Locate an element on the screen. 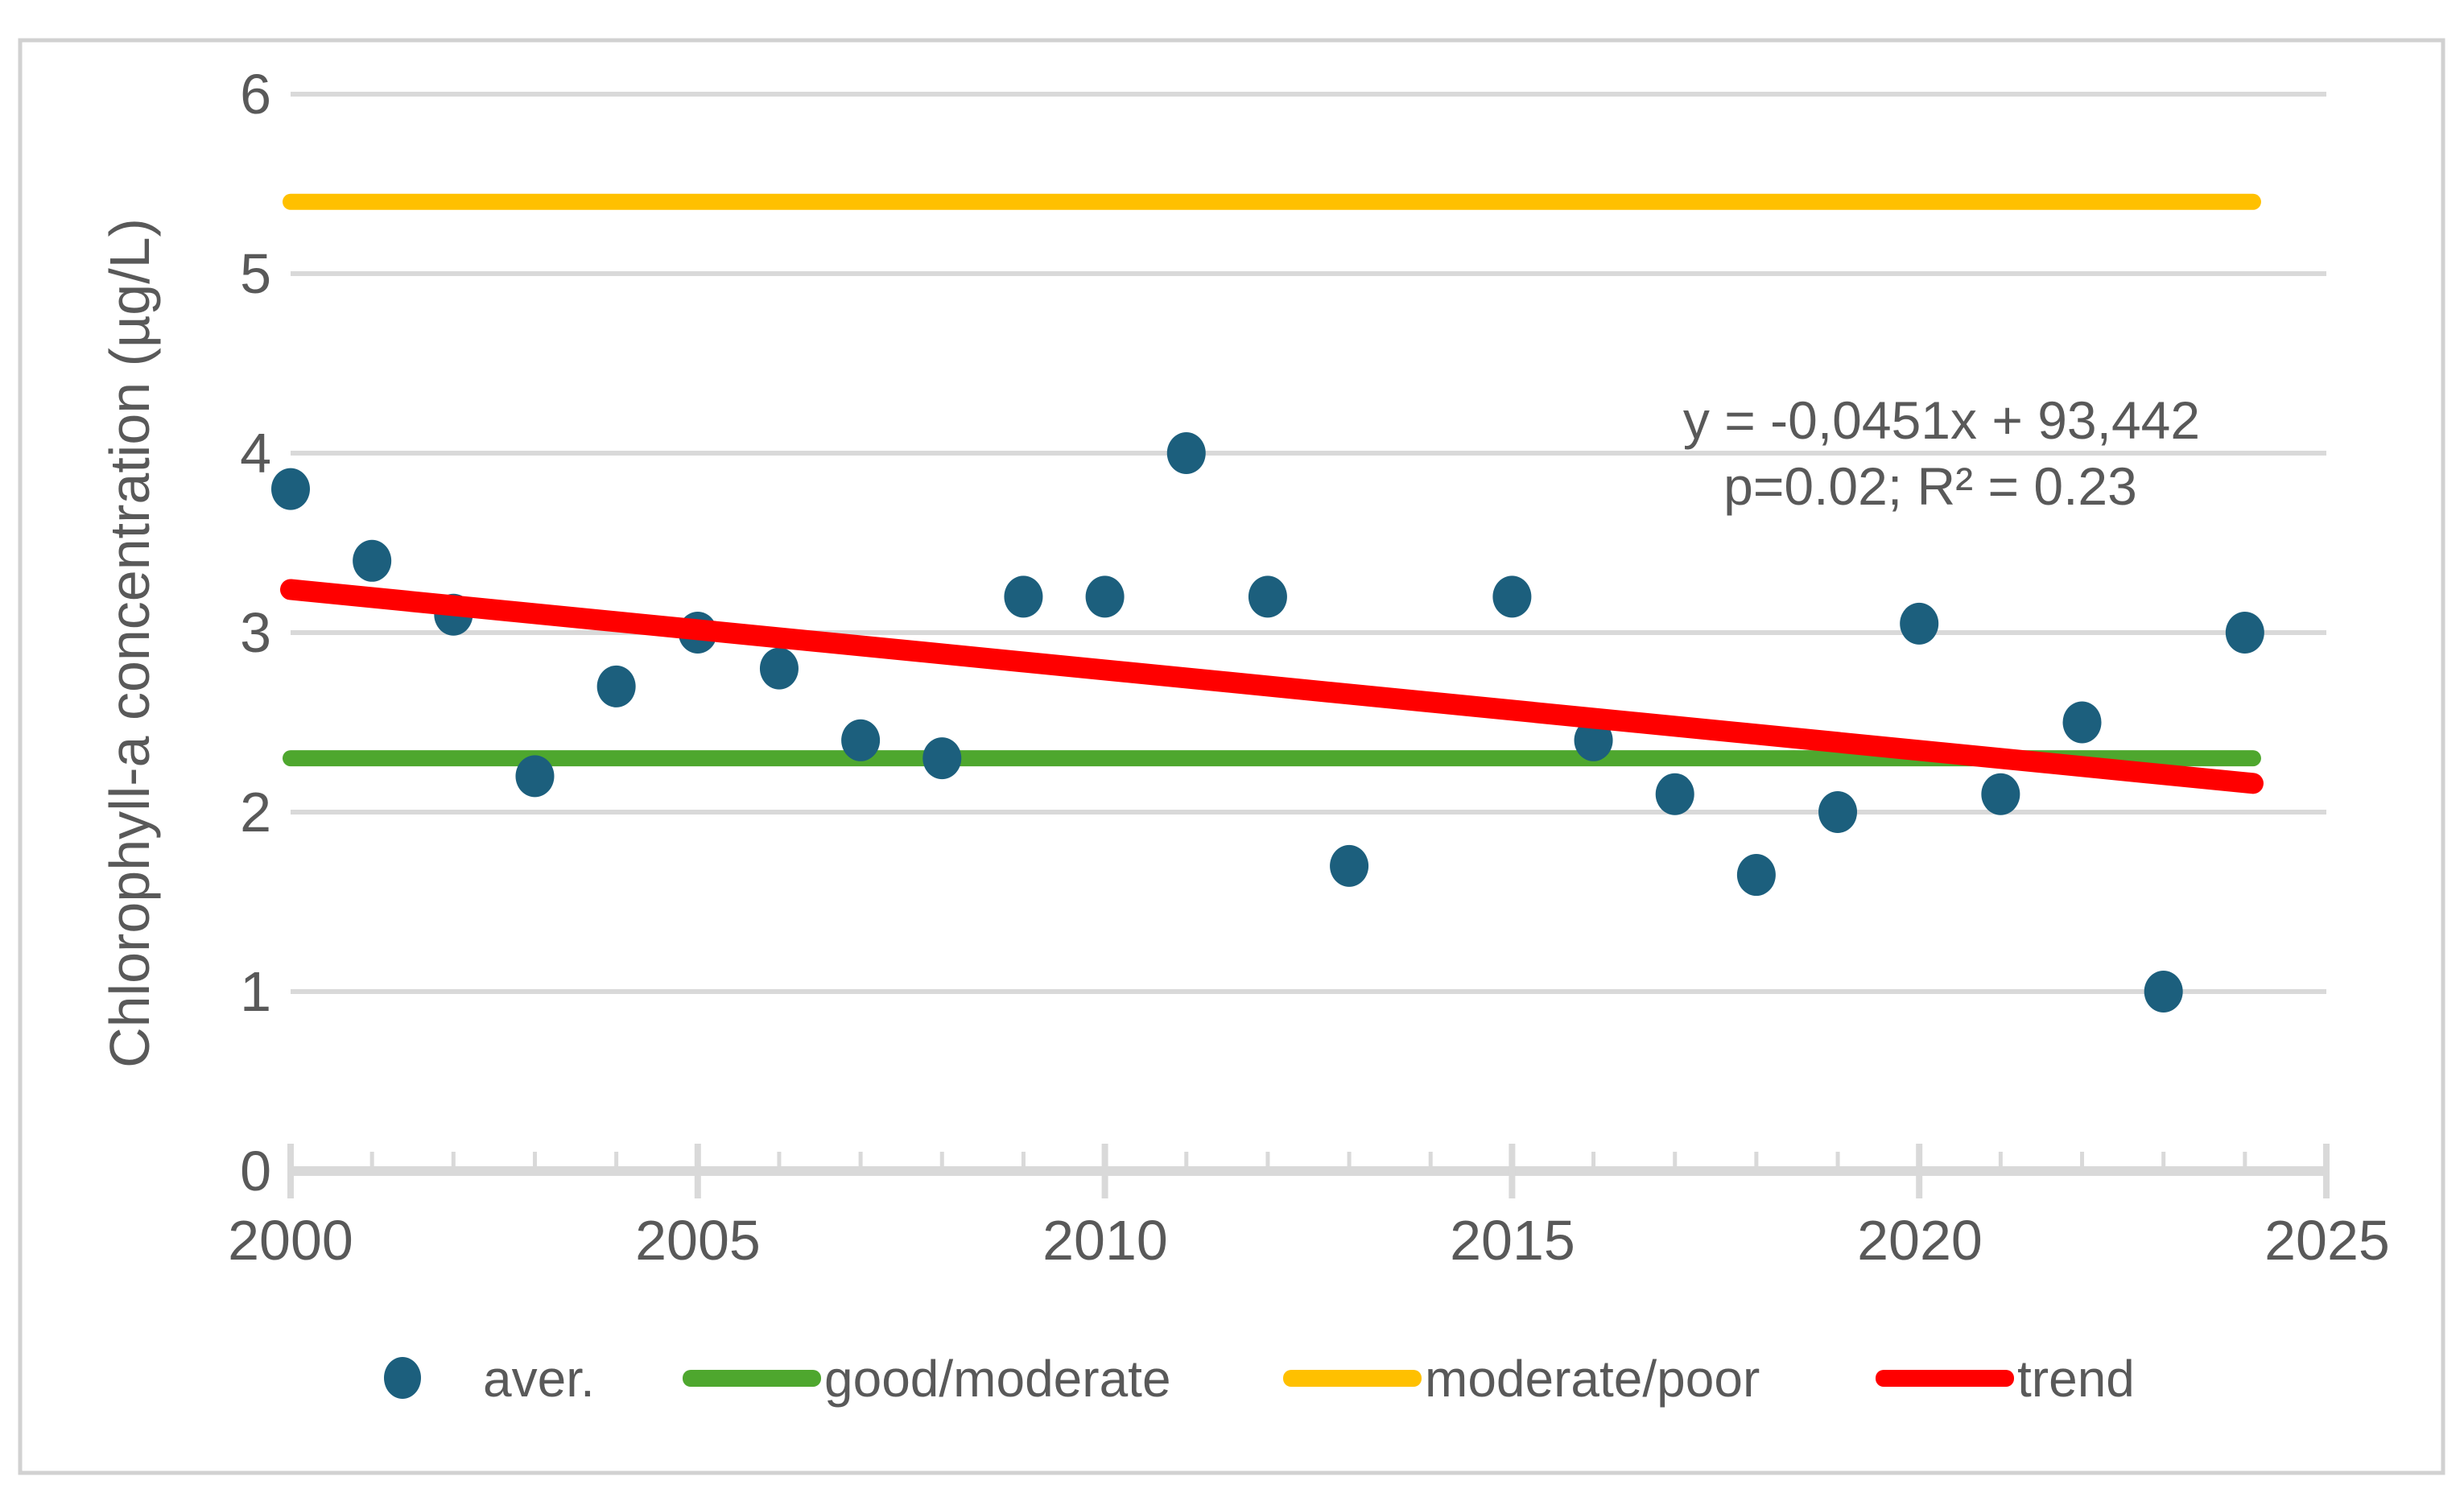 This screenshot has width=2464, height=1493. x-tick-label-2020: 2020 is located at coordinates (1920, 1240).